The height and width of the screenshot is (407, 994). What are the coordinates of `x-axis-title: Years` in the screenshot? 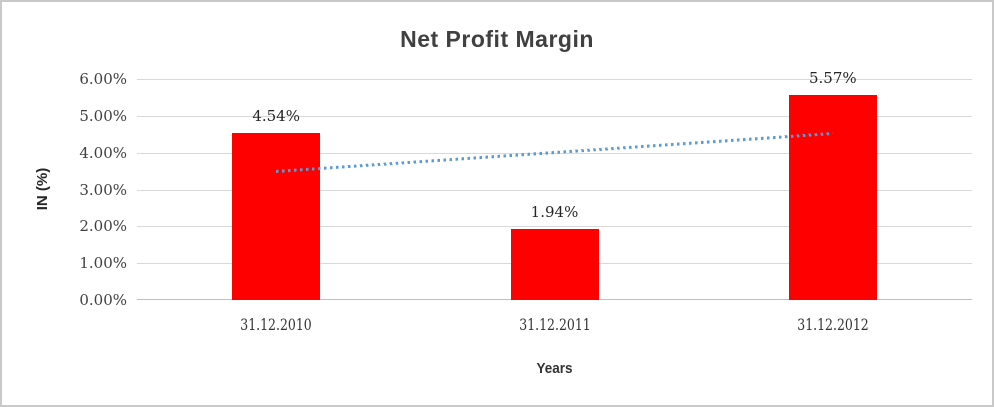 It's located at (554, 368).